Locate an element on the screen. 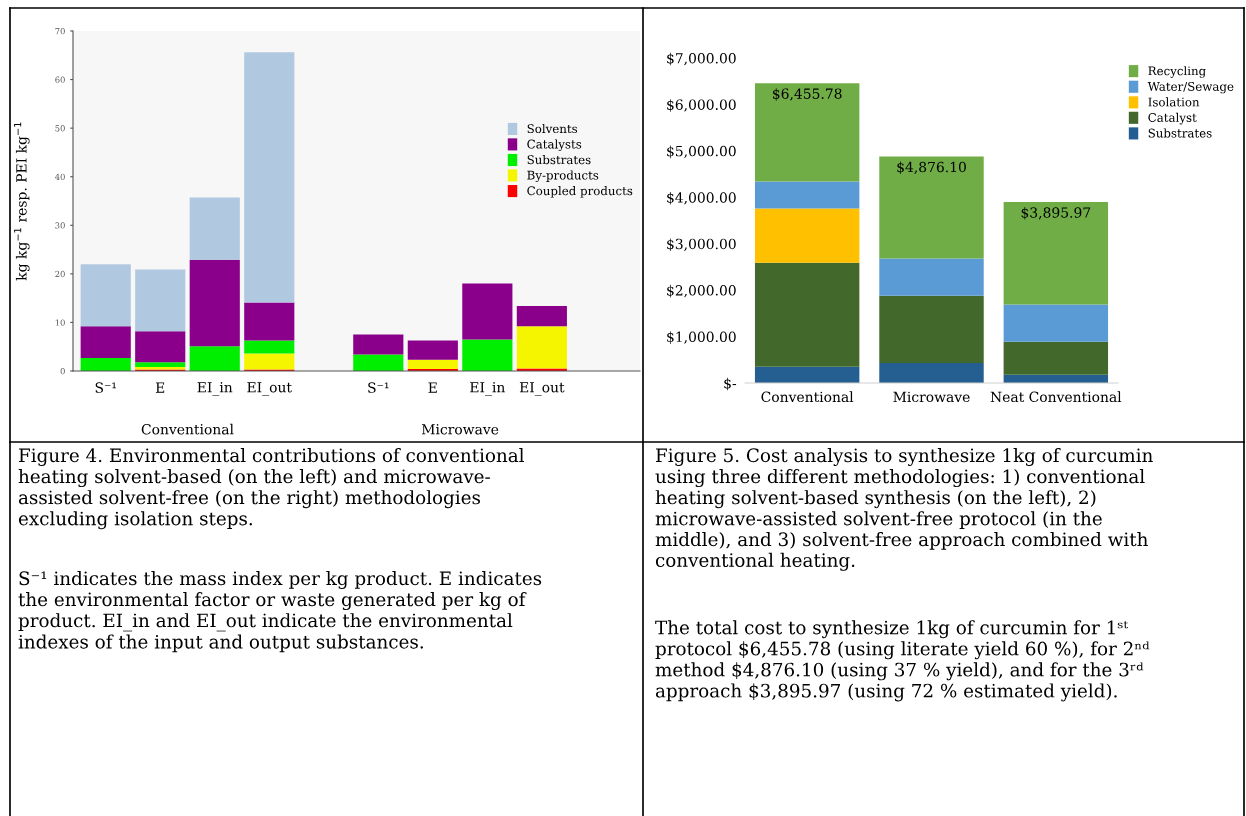 The image size is (1246, 816). y-tick-label: $6,000.00 is located at coordinates (701, 105).